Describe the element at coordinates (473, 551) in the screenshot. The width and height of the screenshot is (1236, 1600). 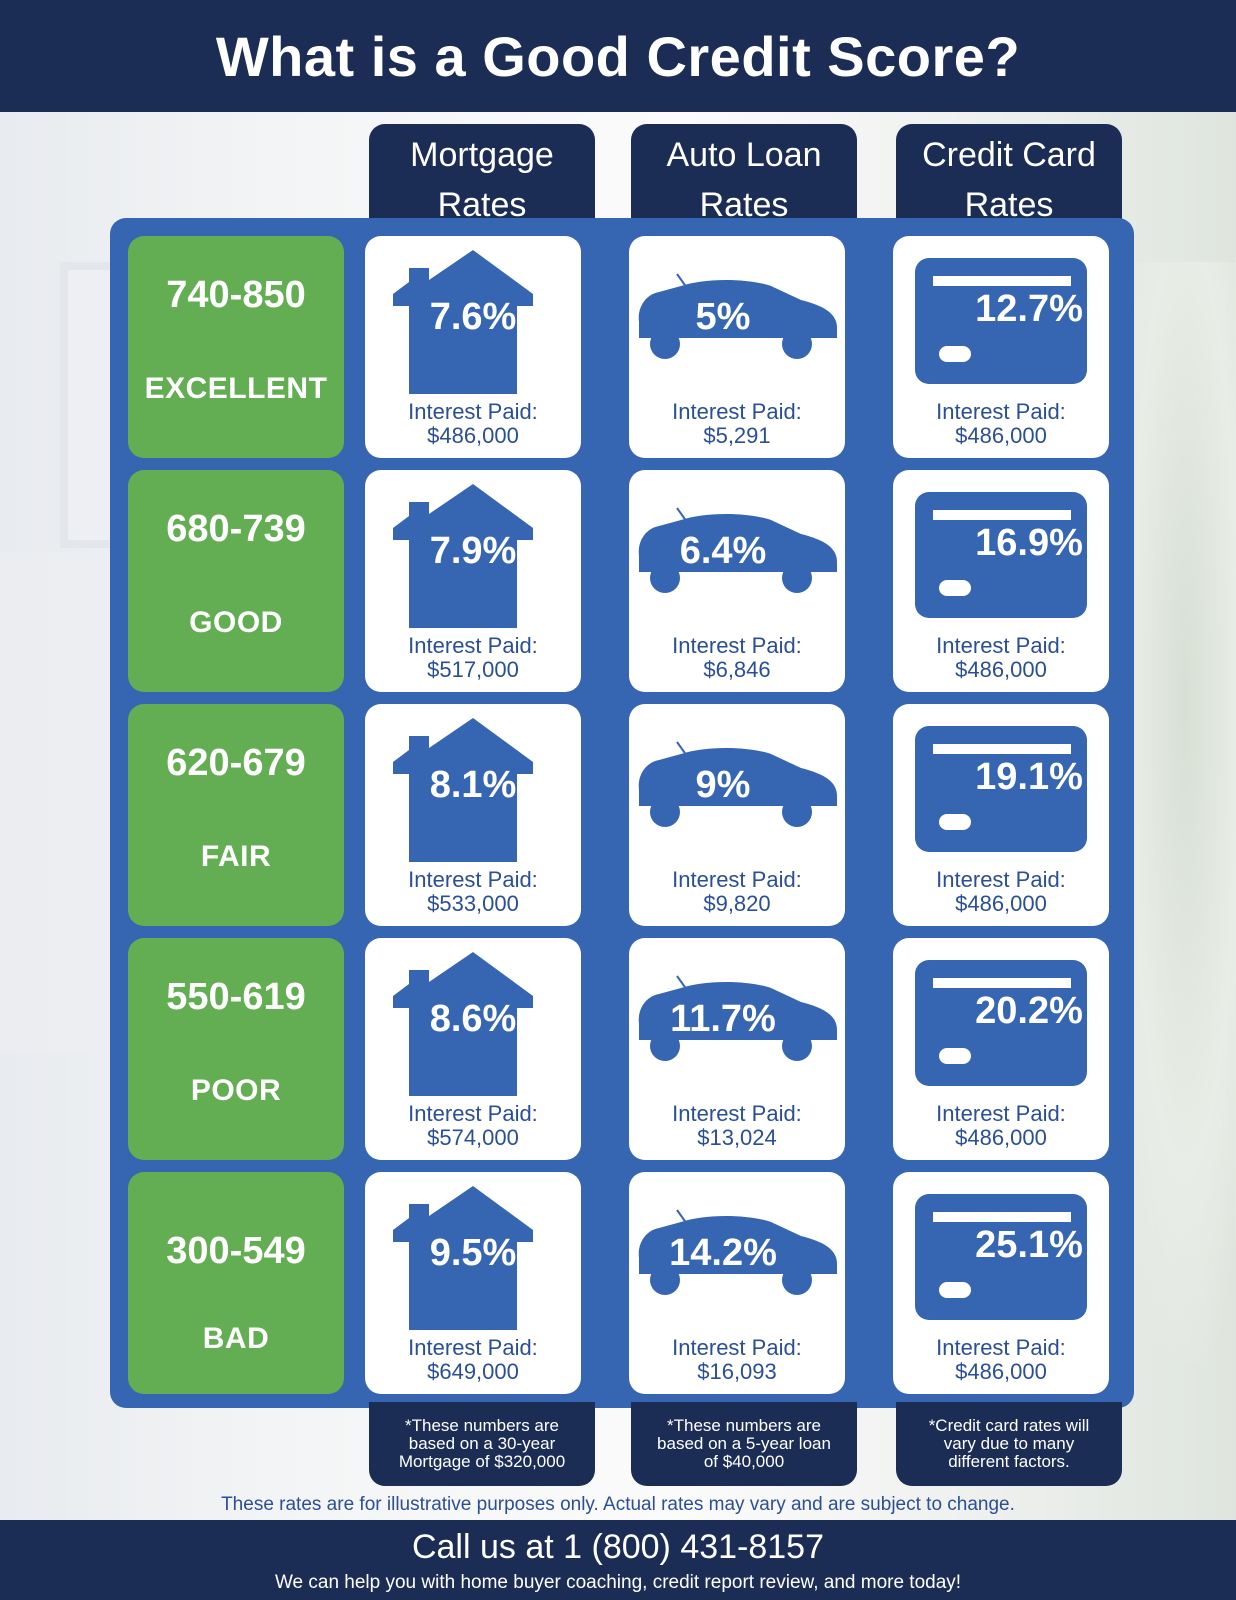
I see `rate-value: 7.9%` at that location.